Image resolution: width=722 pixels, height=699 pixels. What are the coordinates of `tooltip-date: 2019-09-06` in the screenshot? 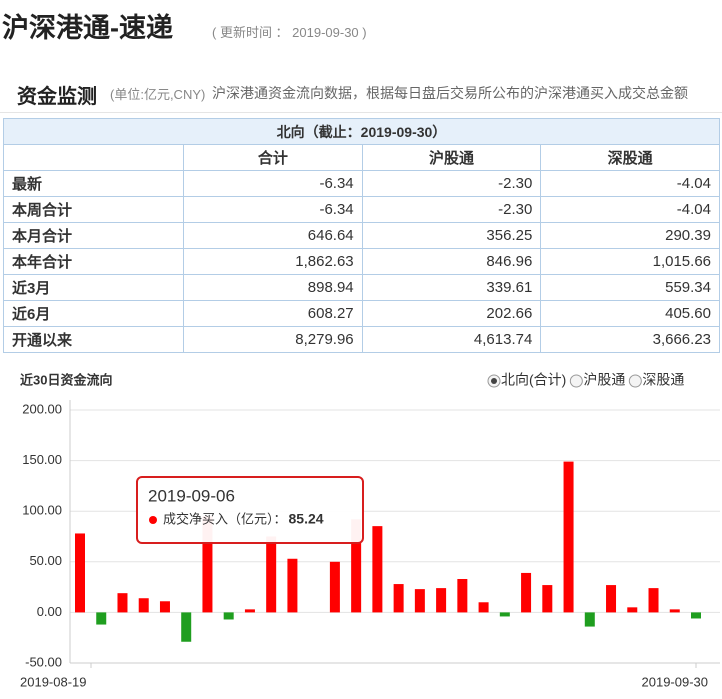 It's located at (191, 495).